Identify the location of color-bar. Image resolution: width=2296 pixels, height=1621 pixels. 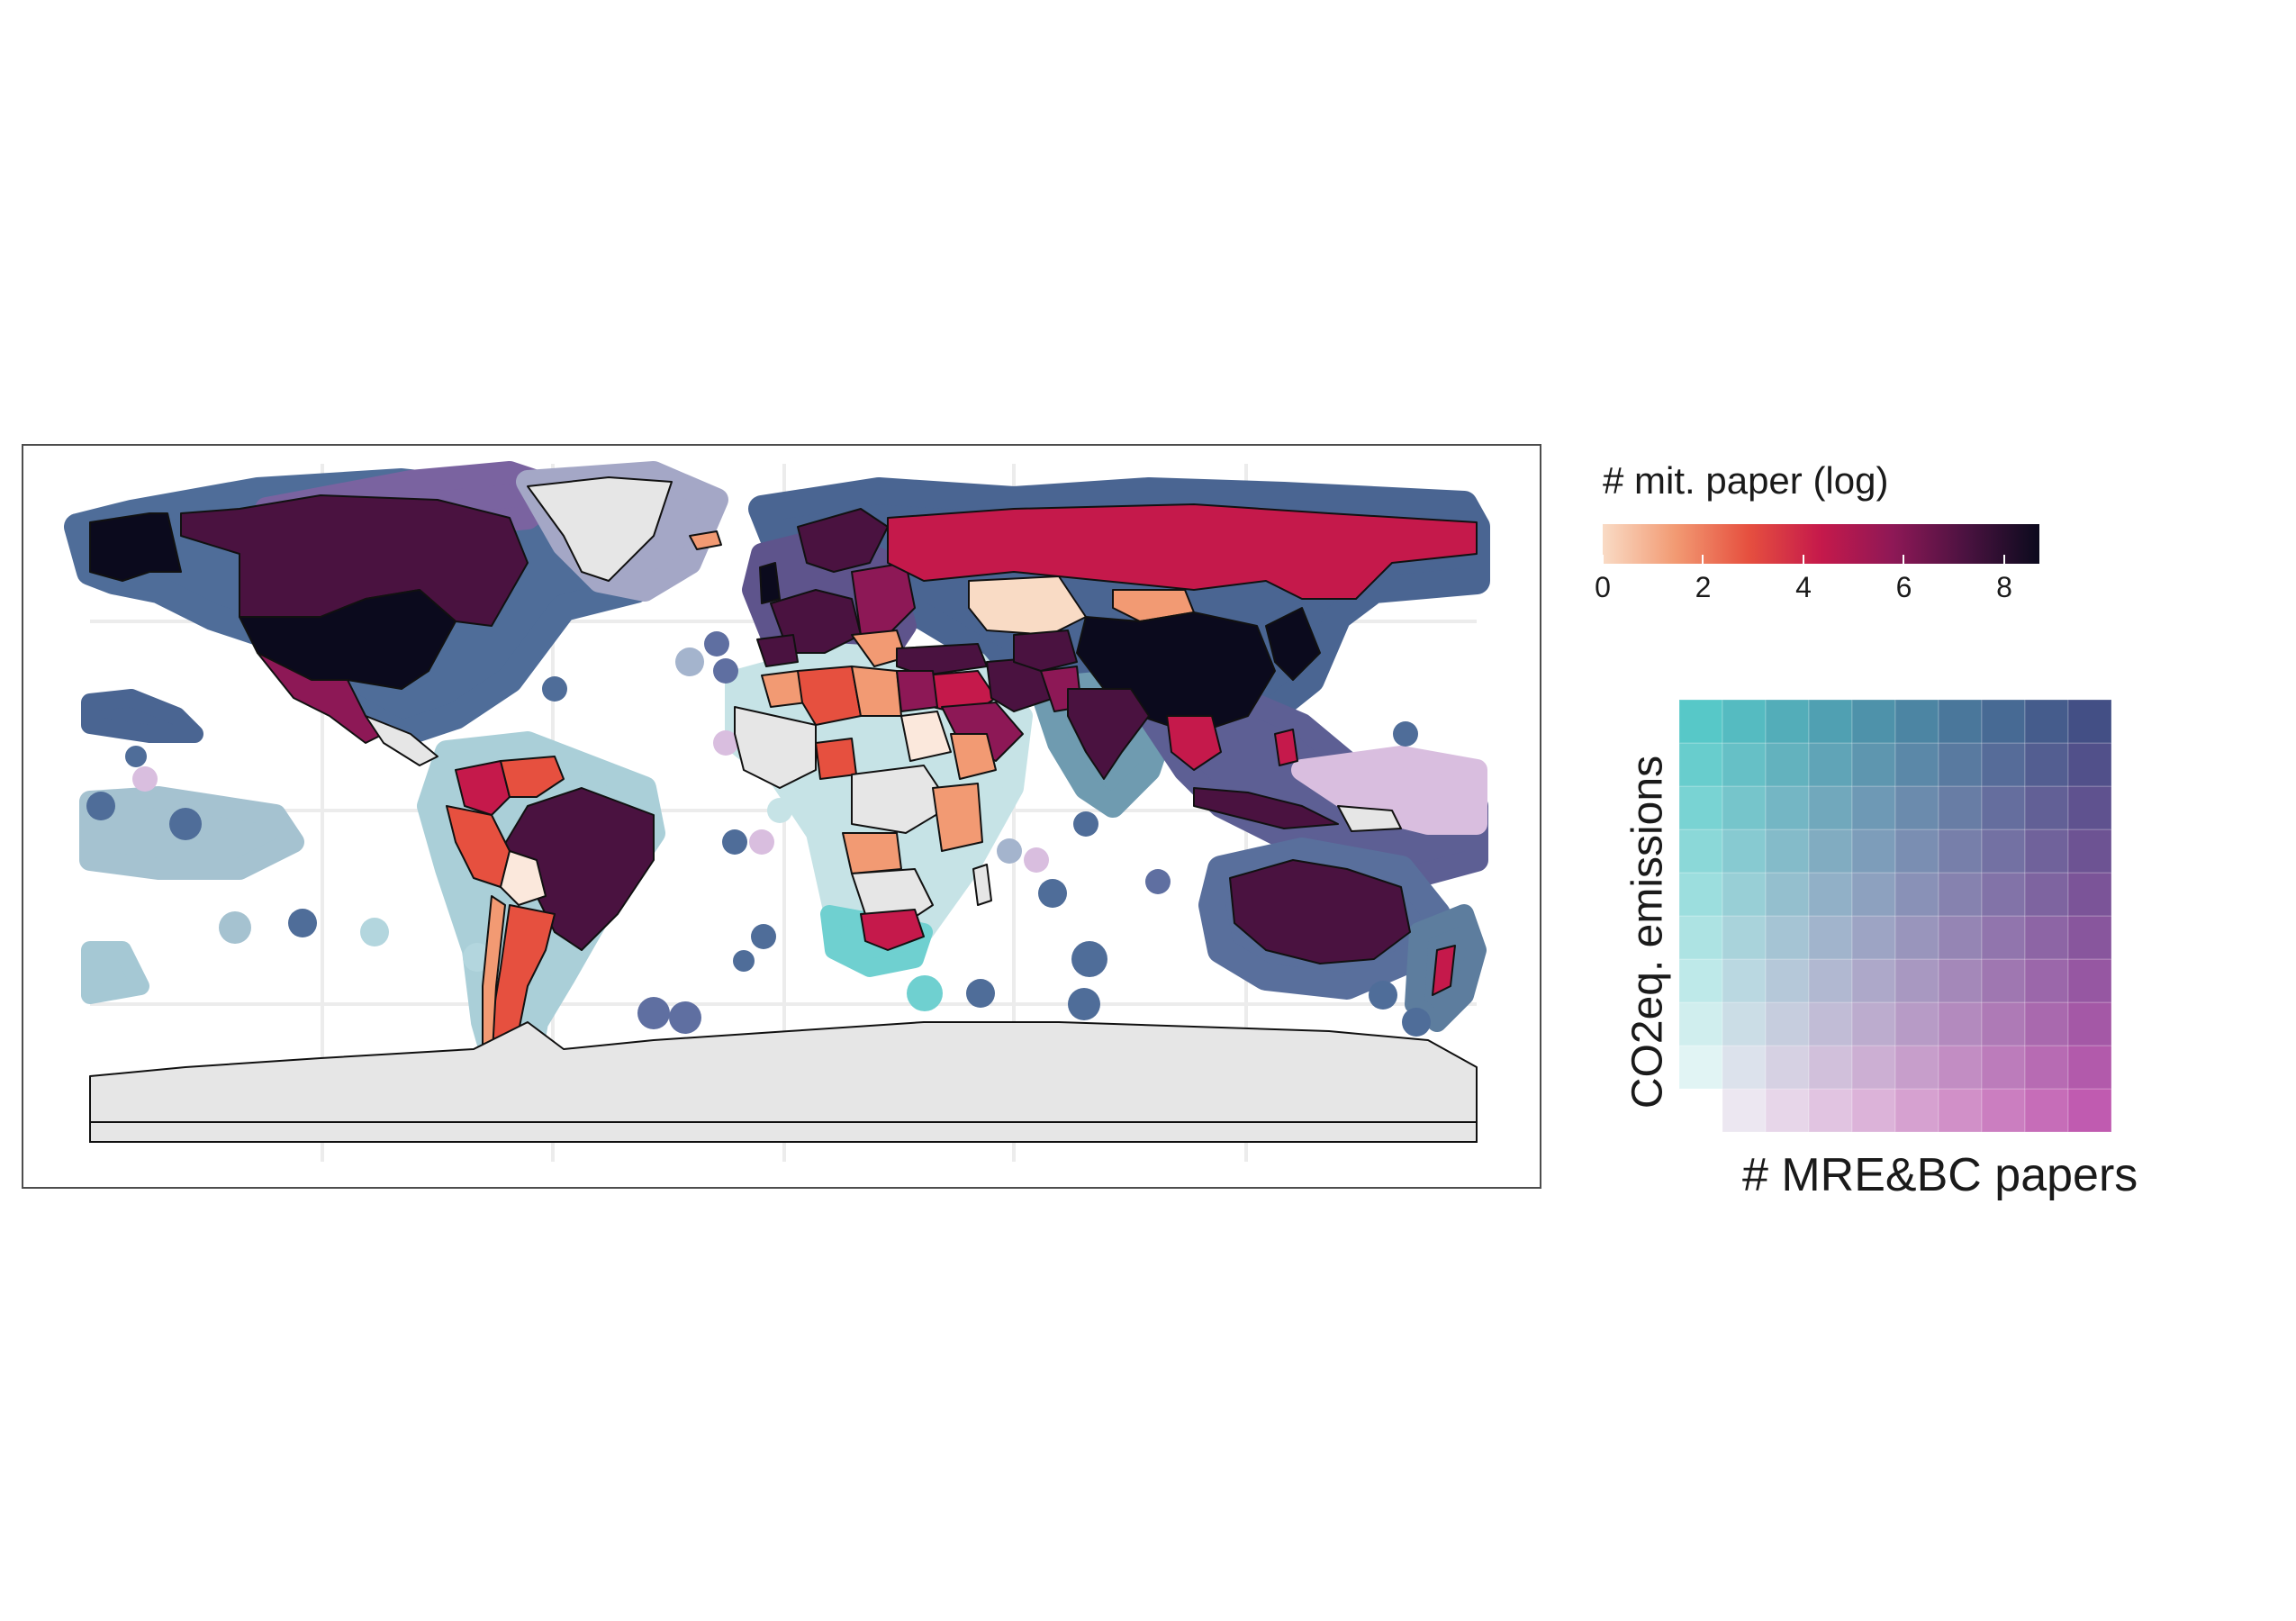
(1821, 544).